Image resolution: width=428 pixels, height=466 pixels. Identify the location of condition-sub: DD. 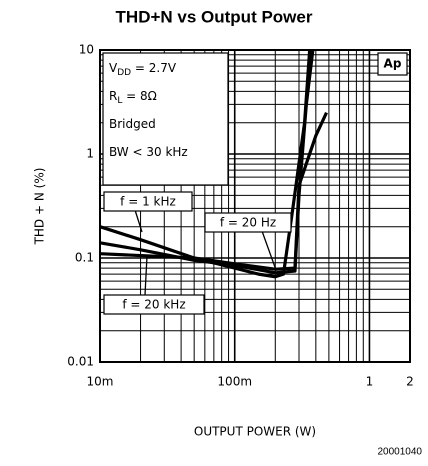
(124, 73).